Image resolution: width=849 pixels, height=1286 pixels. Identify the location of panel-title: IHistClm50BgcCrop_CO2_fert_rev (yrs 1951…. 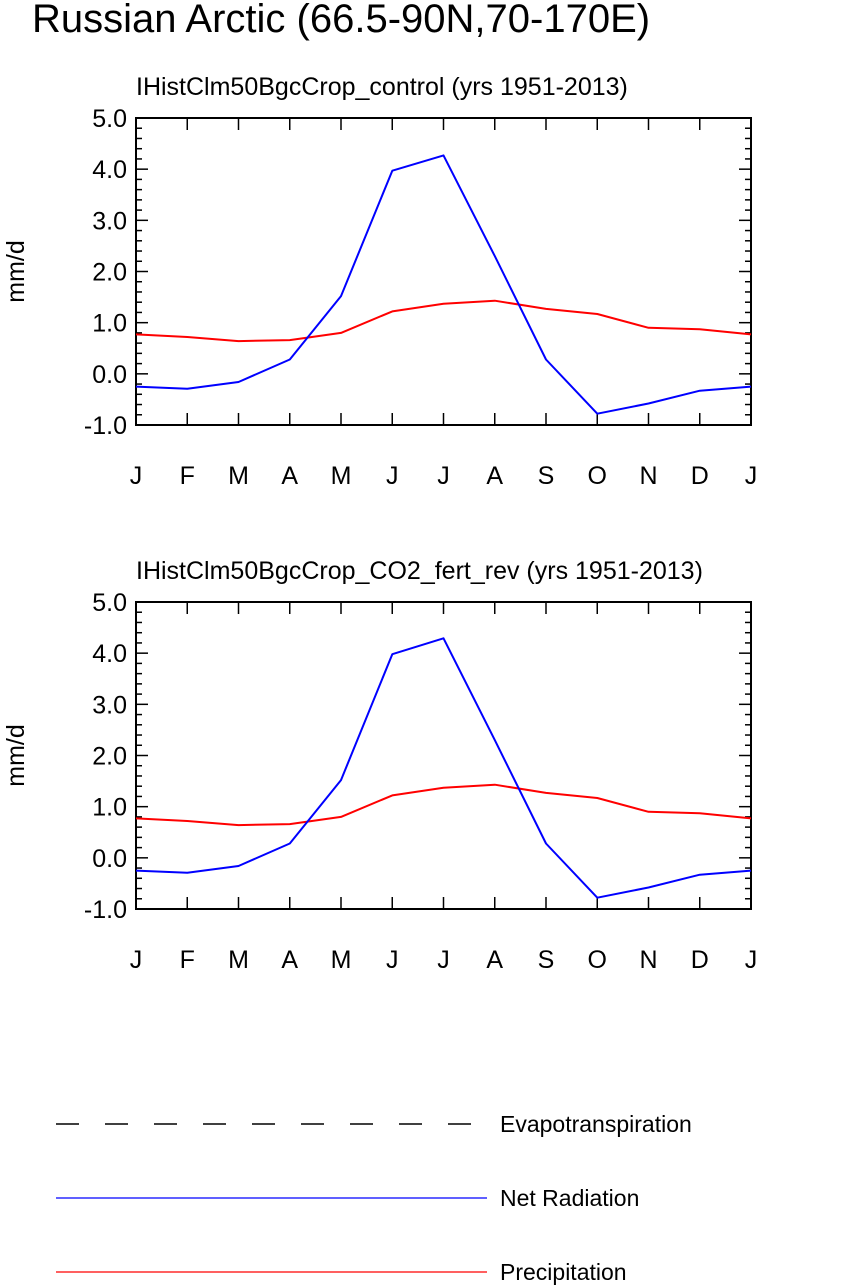
(419, 571).